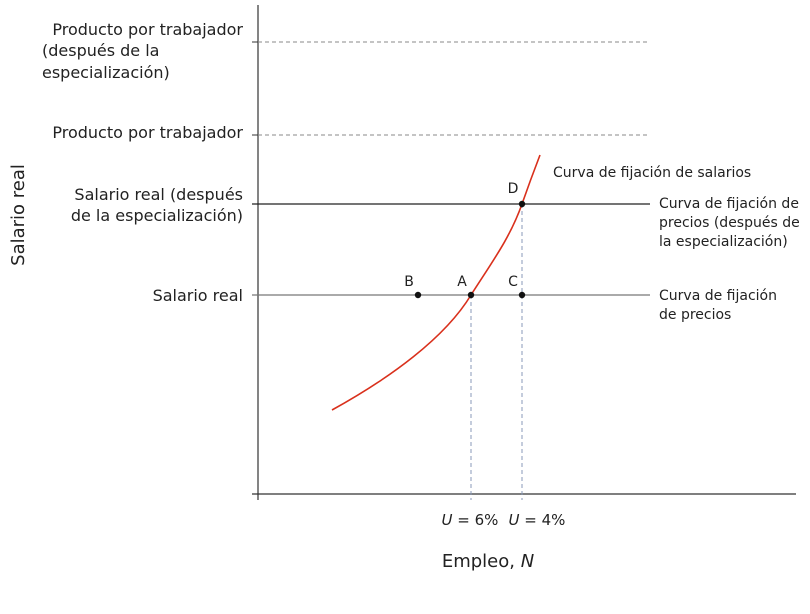 The image size is (810, 614). I want to click on level-label: Salario real (después, so click(158, 194).